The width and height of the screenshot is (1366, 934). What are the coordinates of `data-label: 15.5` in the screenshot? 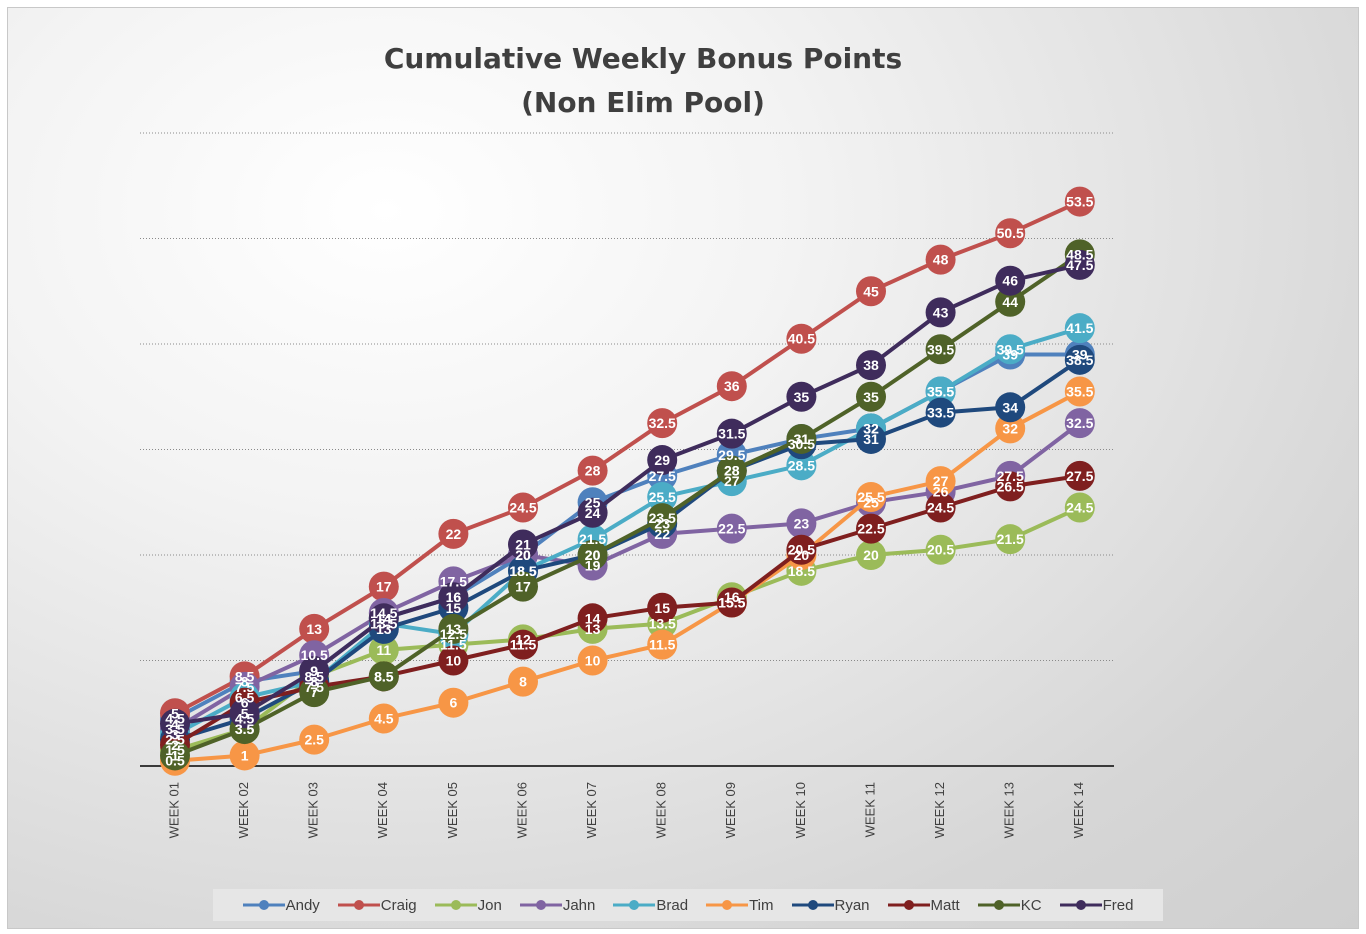 It's located at (731, 602).